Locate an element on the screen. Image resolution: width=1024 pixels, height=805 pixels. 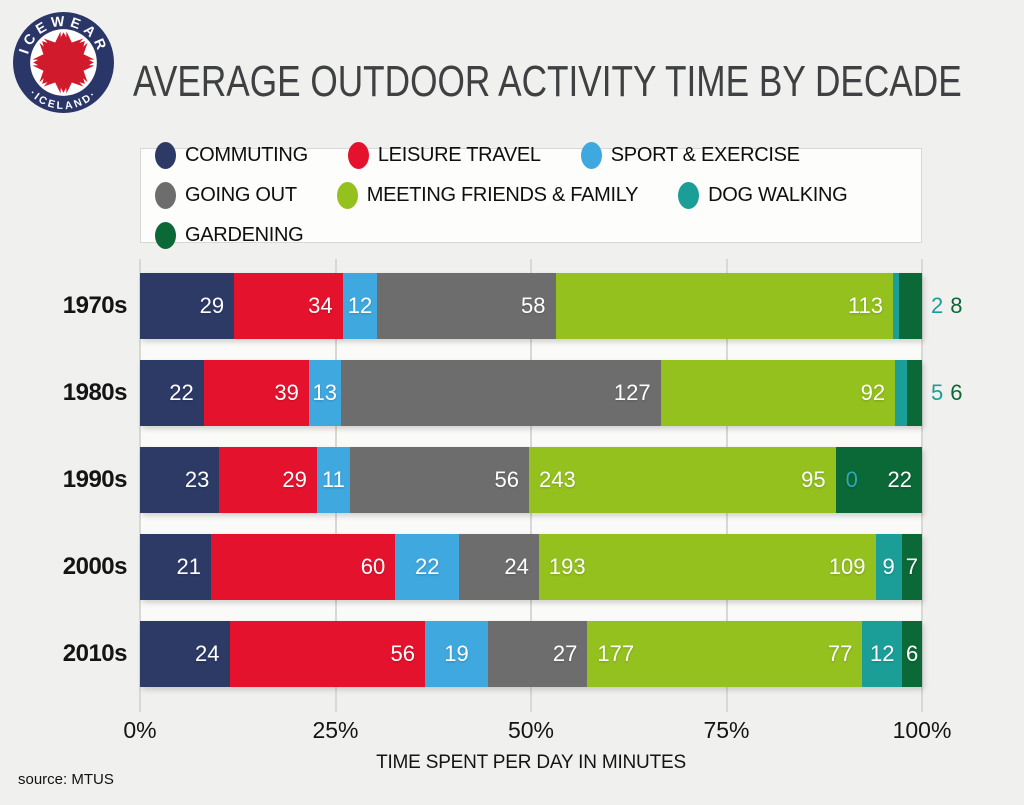
outside-value-label: 8 is located at coordinates (956, 305).